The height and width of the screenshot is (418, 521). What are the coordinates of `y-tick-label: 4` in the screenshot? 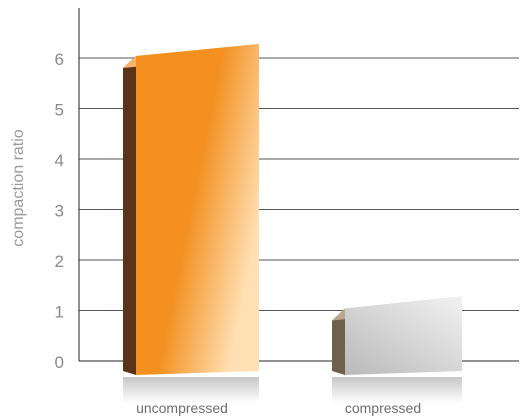 It's located at (59, 160).